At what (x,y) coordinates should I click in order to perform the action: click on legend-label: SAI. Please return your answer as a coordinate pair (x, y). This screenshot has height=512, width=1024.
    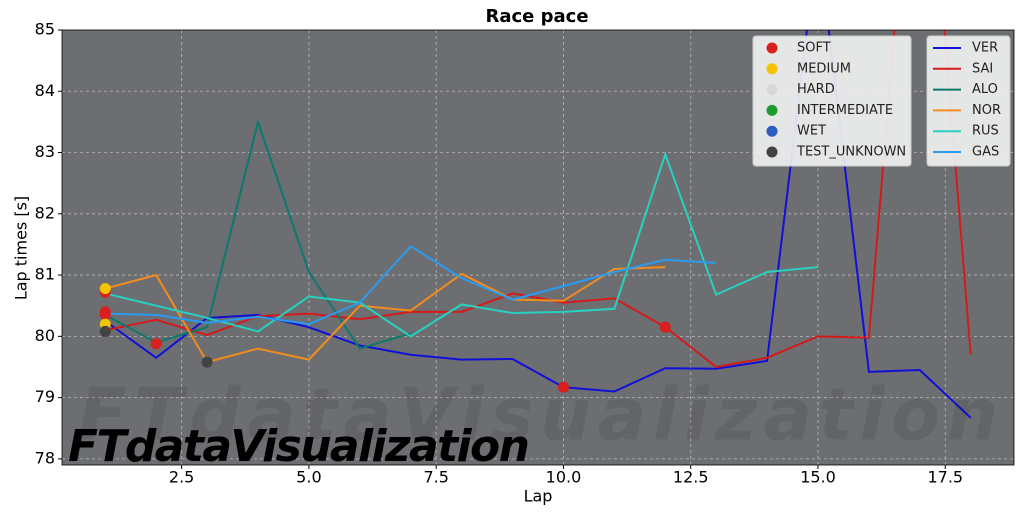
    Looking at the image, I should click on (982, 68).